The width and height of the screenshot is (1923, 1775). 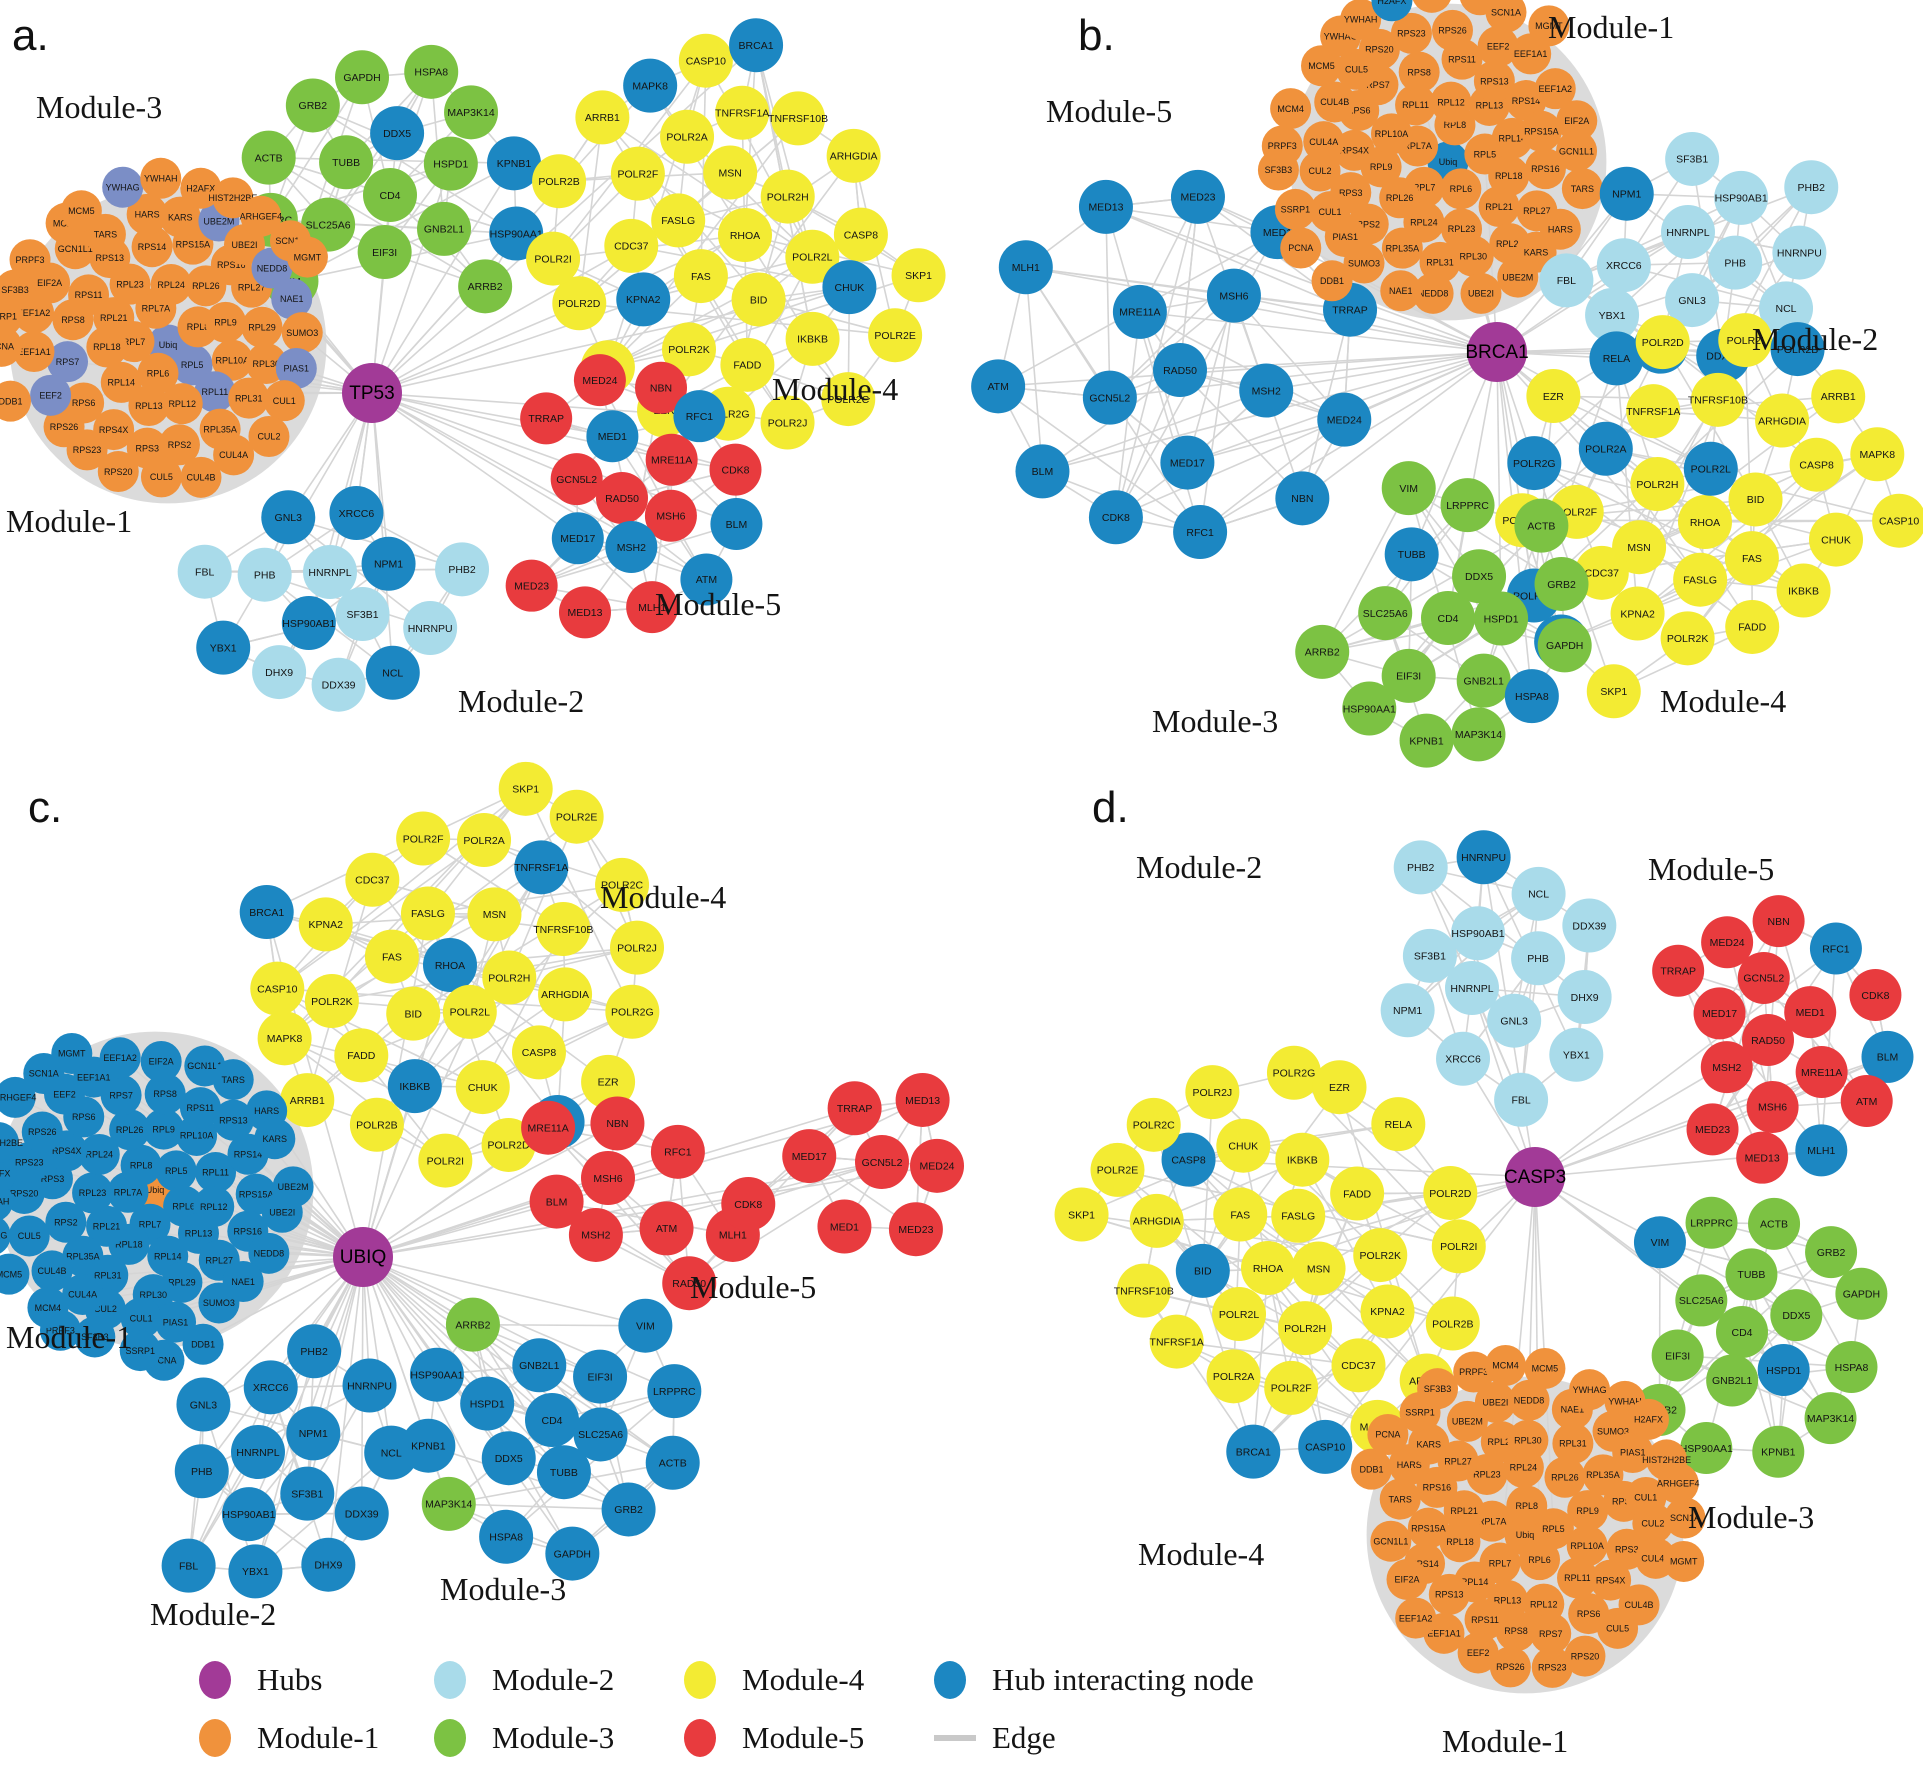 I want to click on node-KPNA2: KPNA2, so click(x=1637, y=613).